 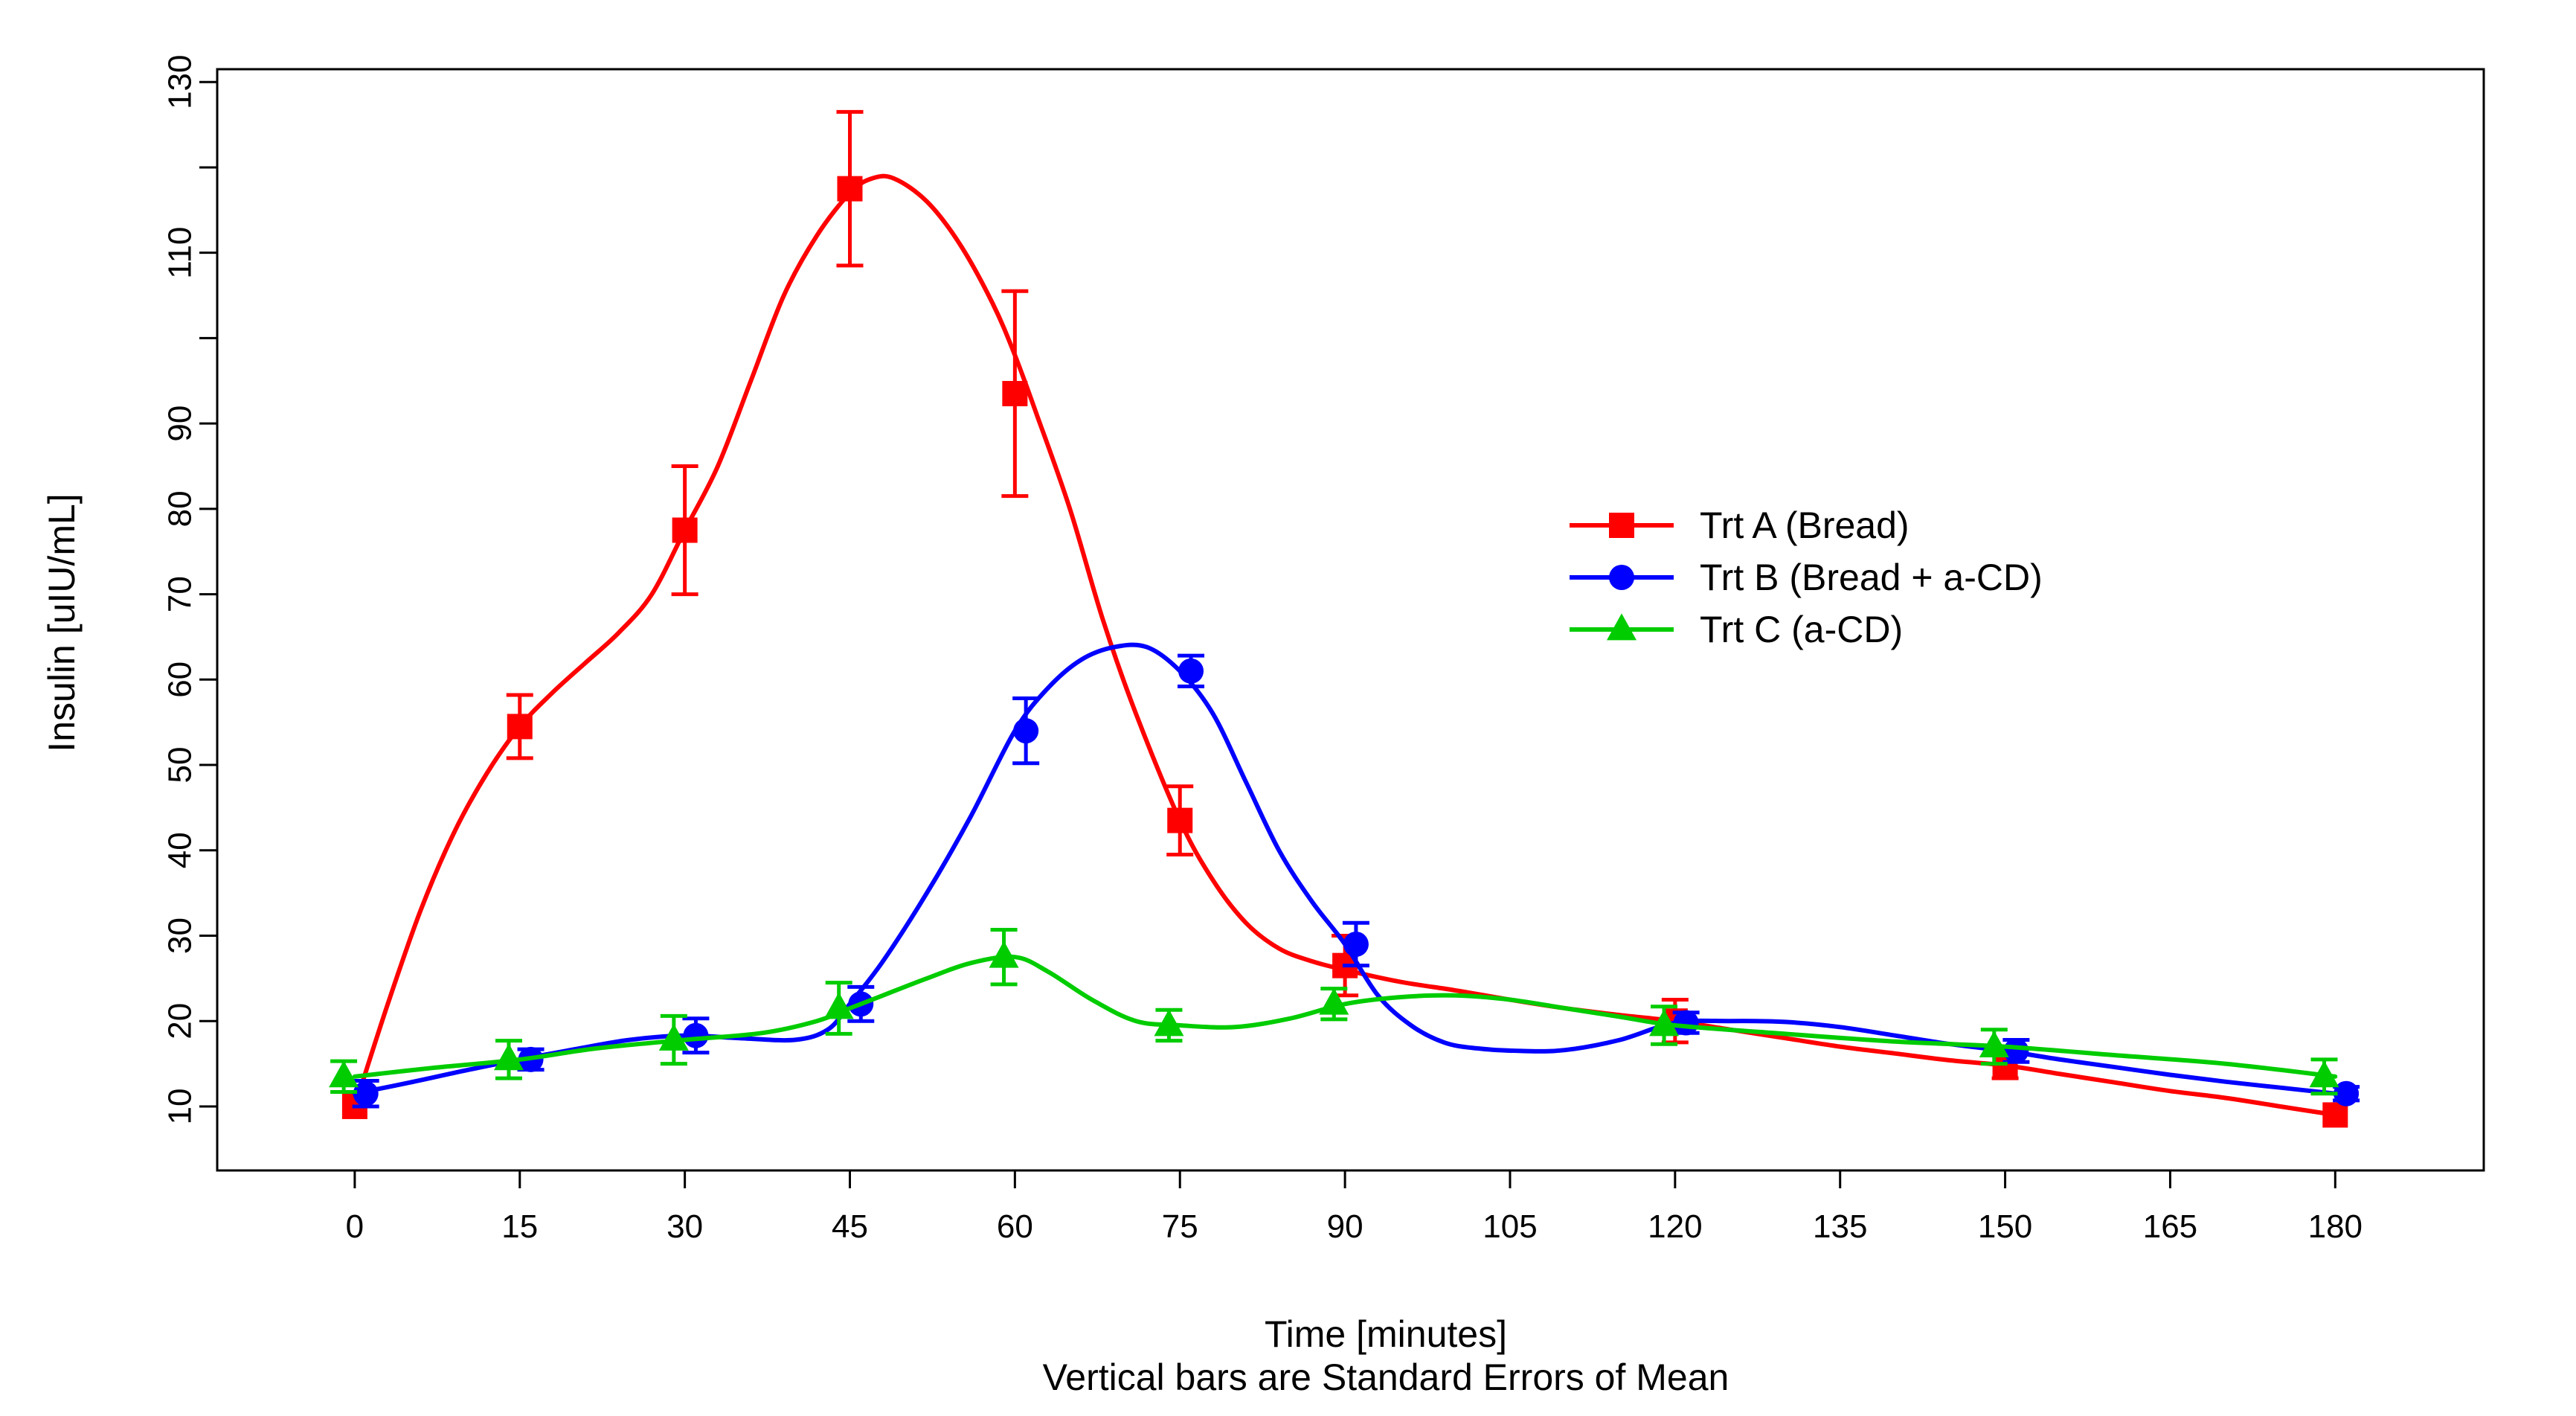 What do you see at coordinates (519, 1226) in the screenshot?
I see `x-tick-label: 15` at bounding box center [519, 1226].